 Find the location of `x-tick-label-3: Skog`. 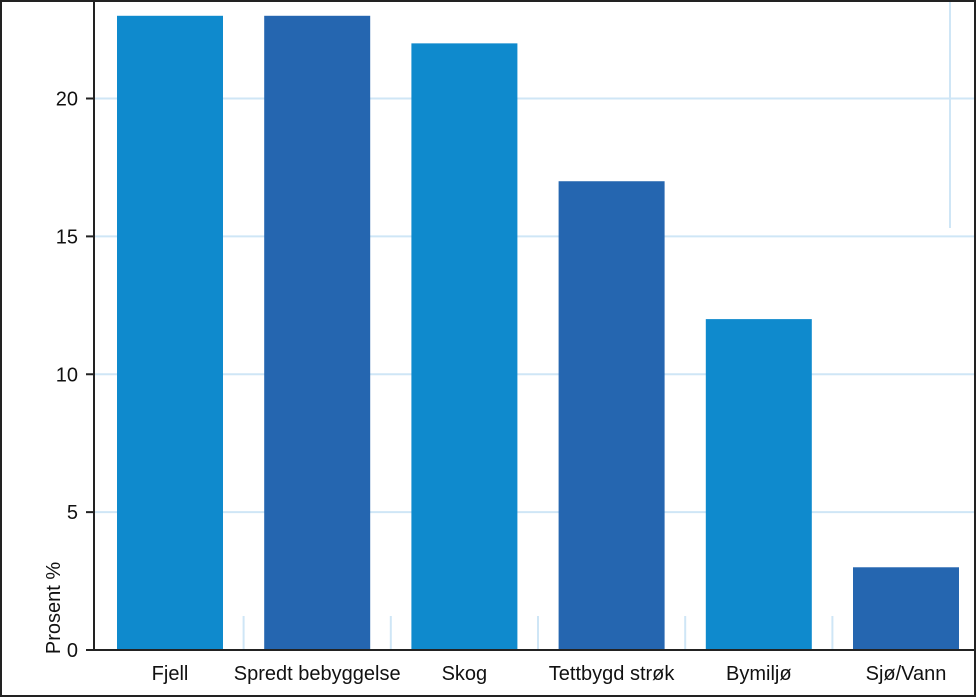

x-tick-label-3: Skog is located at coordinates (465, 674).